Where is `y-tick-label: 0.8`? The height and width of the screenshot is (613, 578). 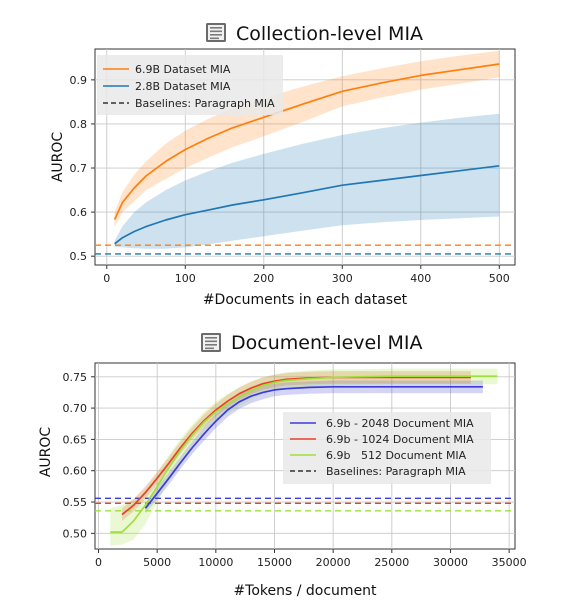 y-tick-label: 0.8 is located at coordinates (79, 124).